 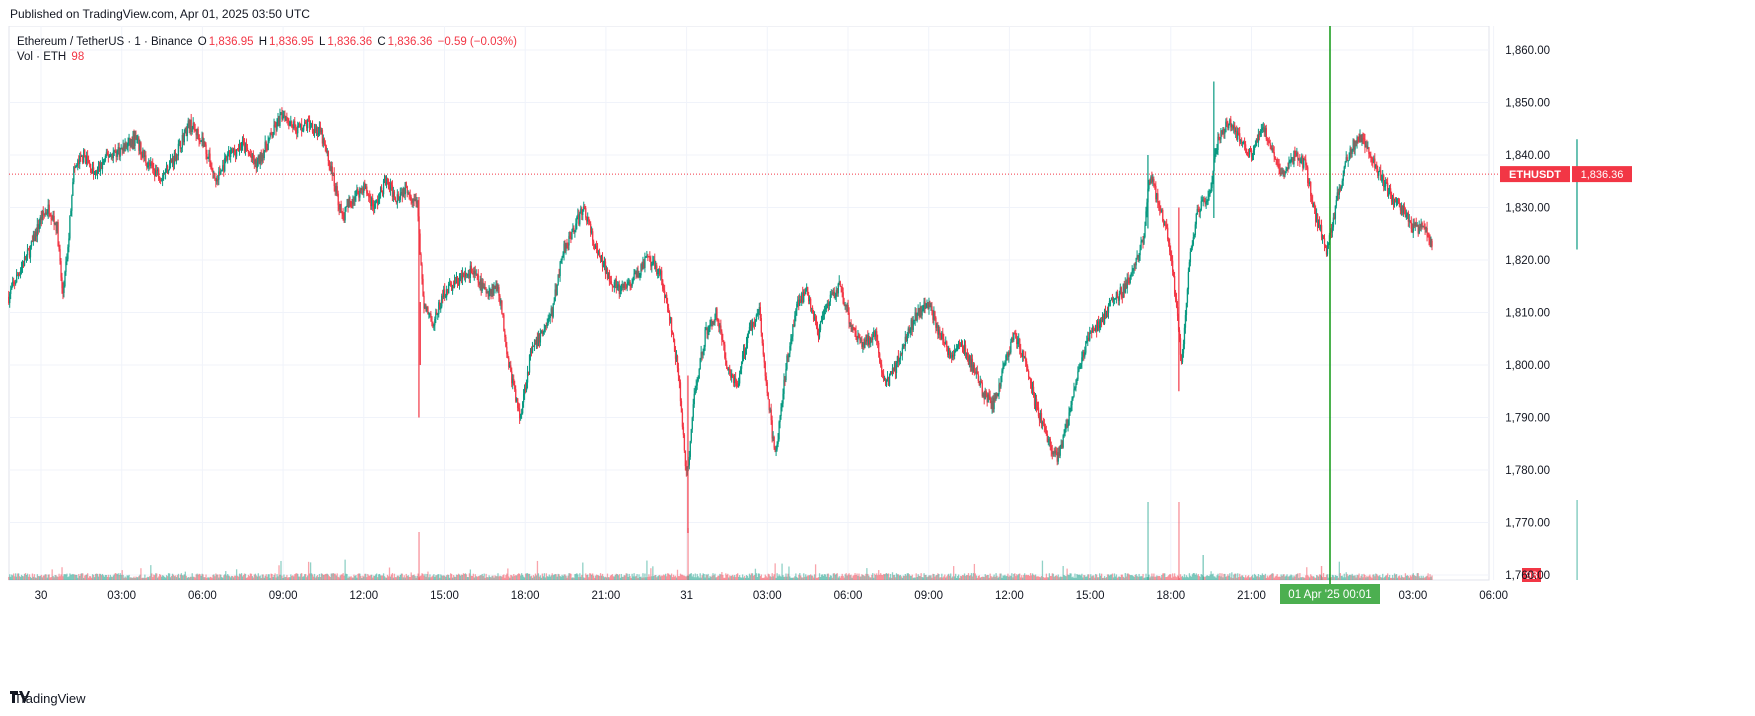 I want to click on footer-brand: TradingView, so click(x=50, y=698).